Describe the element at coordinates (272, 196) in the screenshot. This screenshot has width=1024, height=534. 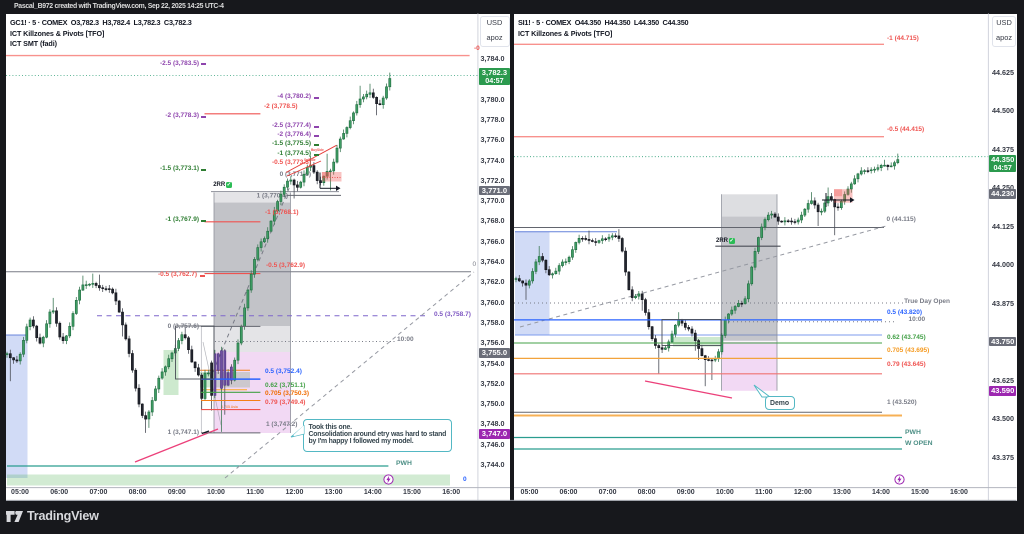
I see `svg-text: 1 (3,770.4)` at that location.